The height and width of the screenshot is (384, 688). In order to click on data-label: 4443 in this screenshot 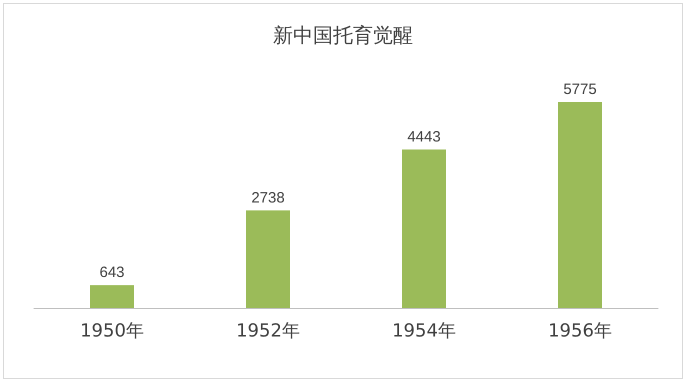, I will do `click(424, 137)`.